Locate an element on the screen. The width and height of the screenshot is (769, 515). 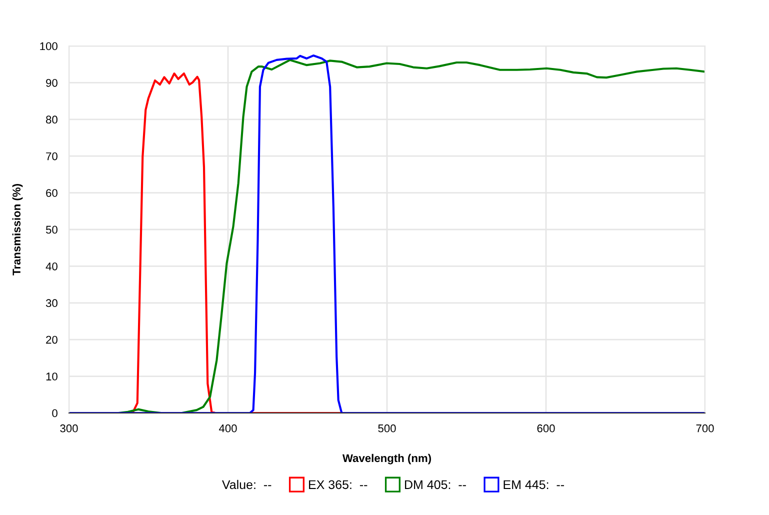
y-tick-label: 30 is located at coordinates (52, 303).